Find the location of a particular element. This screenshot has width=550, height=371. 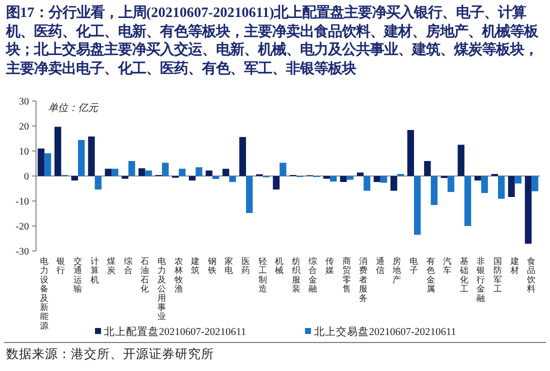

x-tick-label: 商贸零售 is located at coordinates (347, 275).